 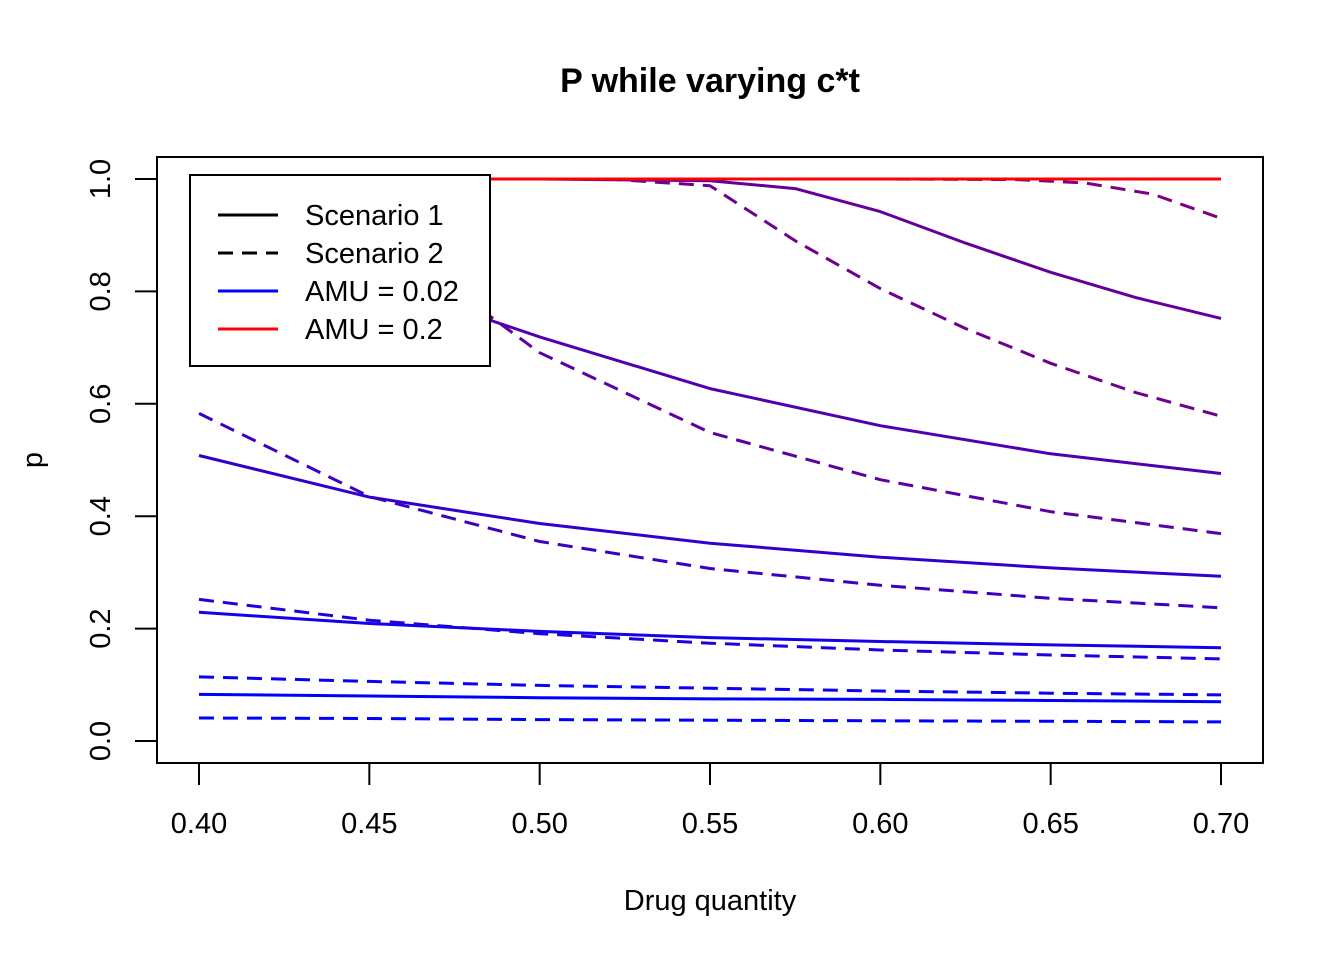 I want to click on x-axis-label: Drug quantity, so click(x=710, y=901).